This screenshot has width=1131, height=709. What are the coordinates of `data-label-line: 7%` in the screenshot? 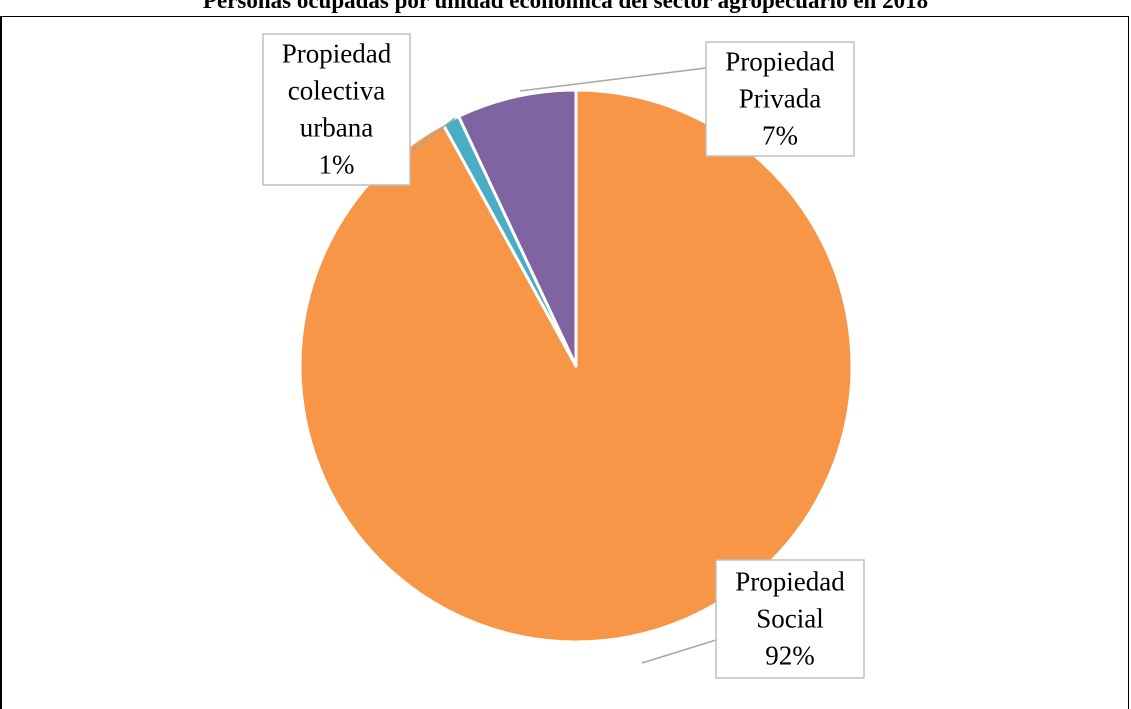 It's located at (780, 136).